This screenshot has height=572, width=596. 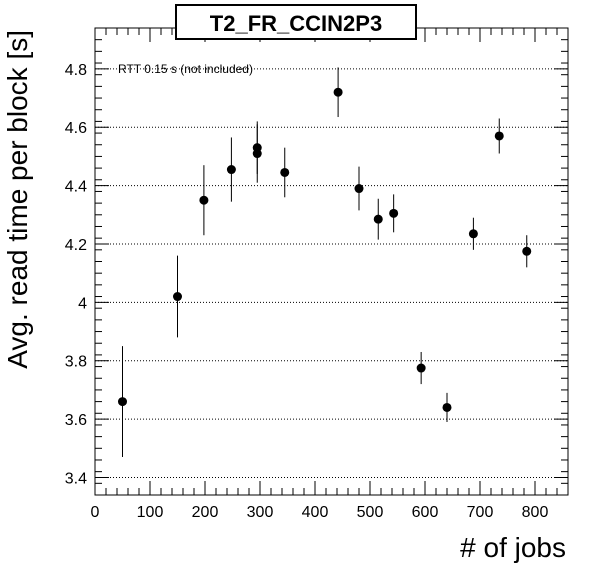 What do you see at coordinates (535, 512) in the screenshot?
I see `x-tick-label: 800` at bounding box center [535, 512].